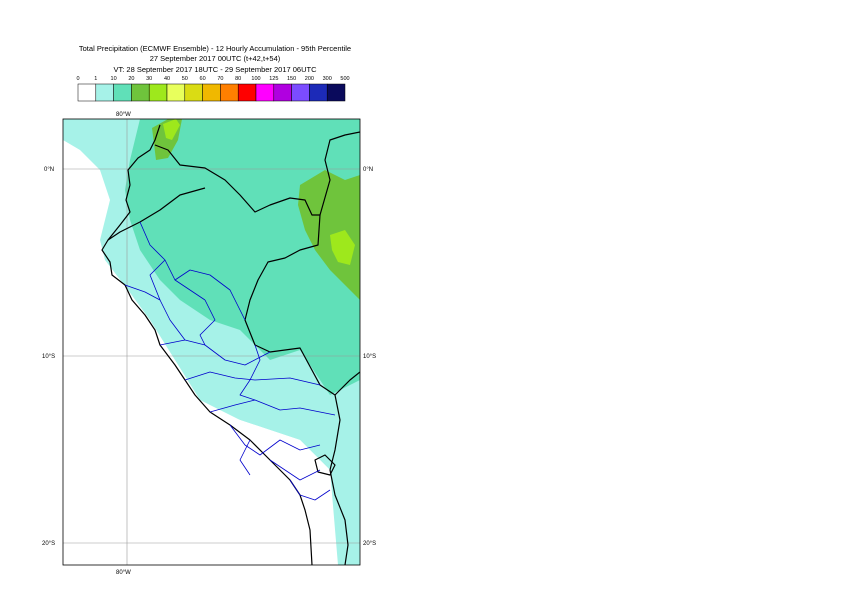 This screenshot has height=596, width=842. Describe the element at coordinates (336, 92) in the screenshot. I see `color-swatch` at that location.